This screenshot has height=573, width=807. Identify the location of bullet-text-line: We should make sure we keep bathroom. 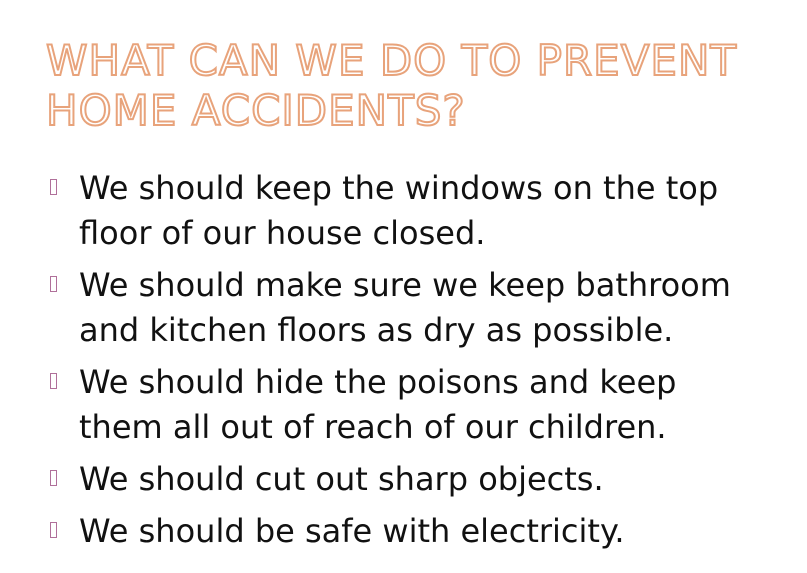
(405, 285).